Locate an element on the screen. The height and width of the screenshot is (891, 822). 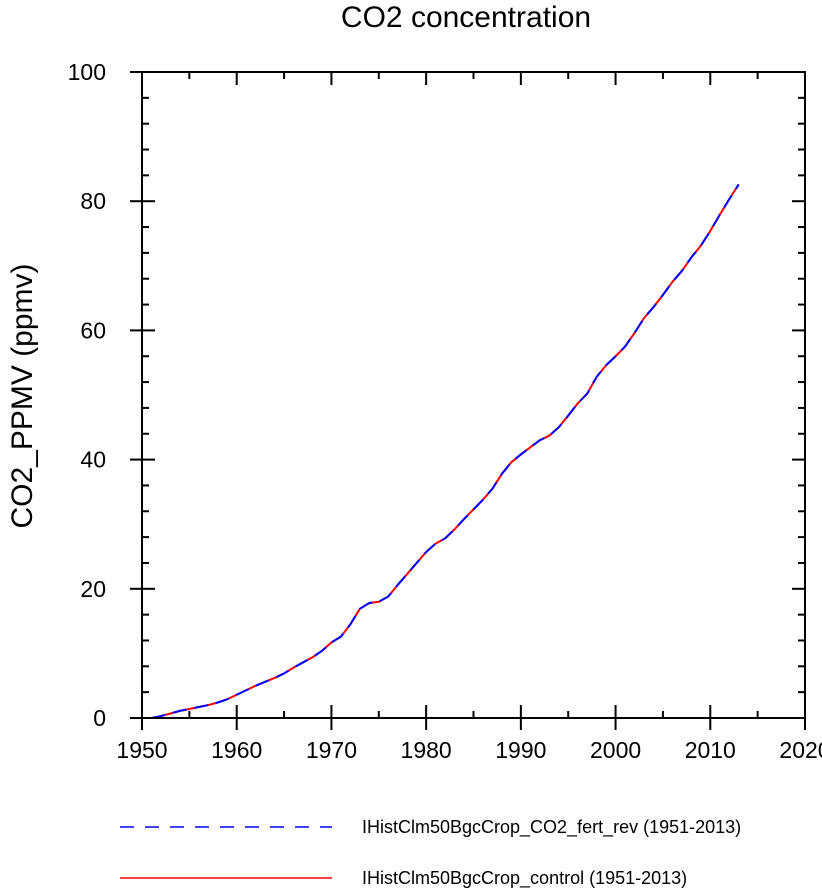
y-tick-label: 0 is located at coordinates (99, 718).